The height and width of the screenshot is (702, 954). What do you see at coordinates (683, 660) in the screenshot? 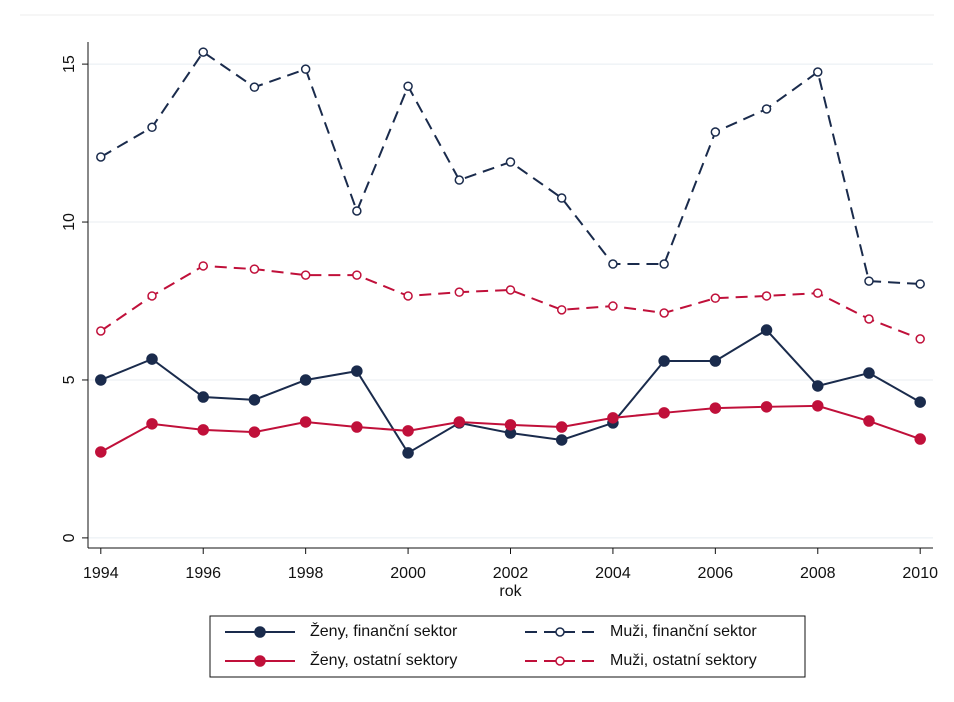
I see `legend-label: Muži, ostatní sektory` at bounding box center [683, 660].